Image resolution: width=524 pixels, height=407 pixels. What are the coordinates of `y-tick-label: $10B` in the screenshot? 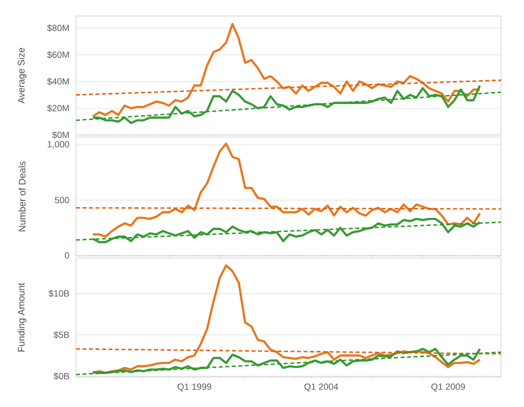 It's located at (59, 294).